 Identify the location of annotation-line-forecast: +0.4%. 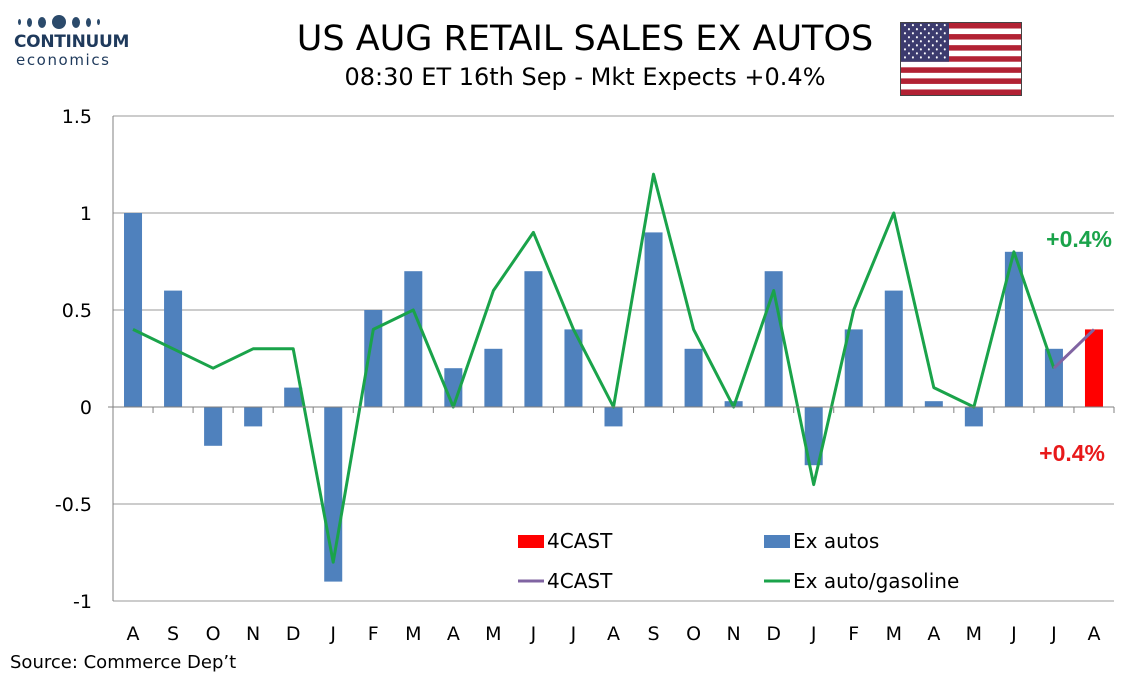
(1079, 239).